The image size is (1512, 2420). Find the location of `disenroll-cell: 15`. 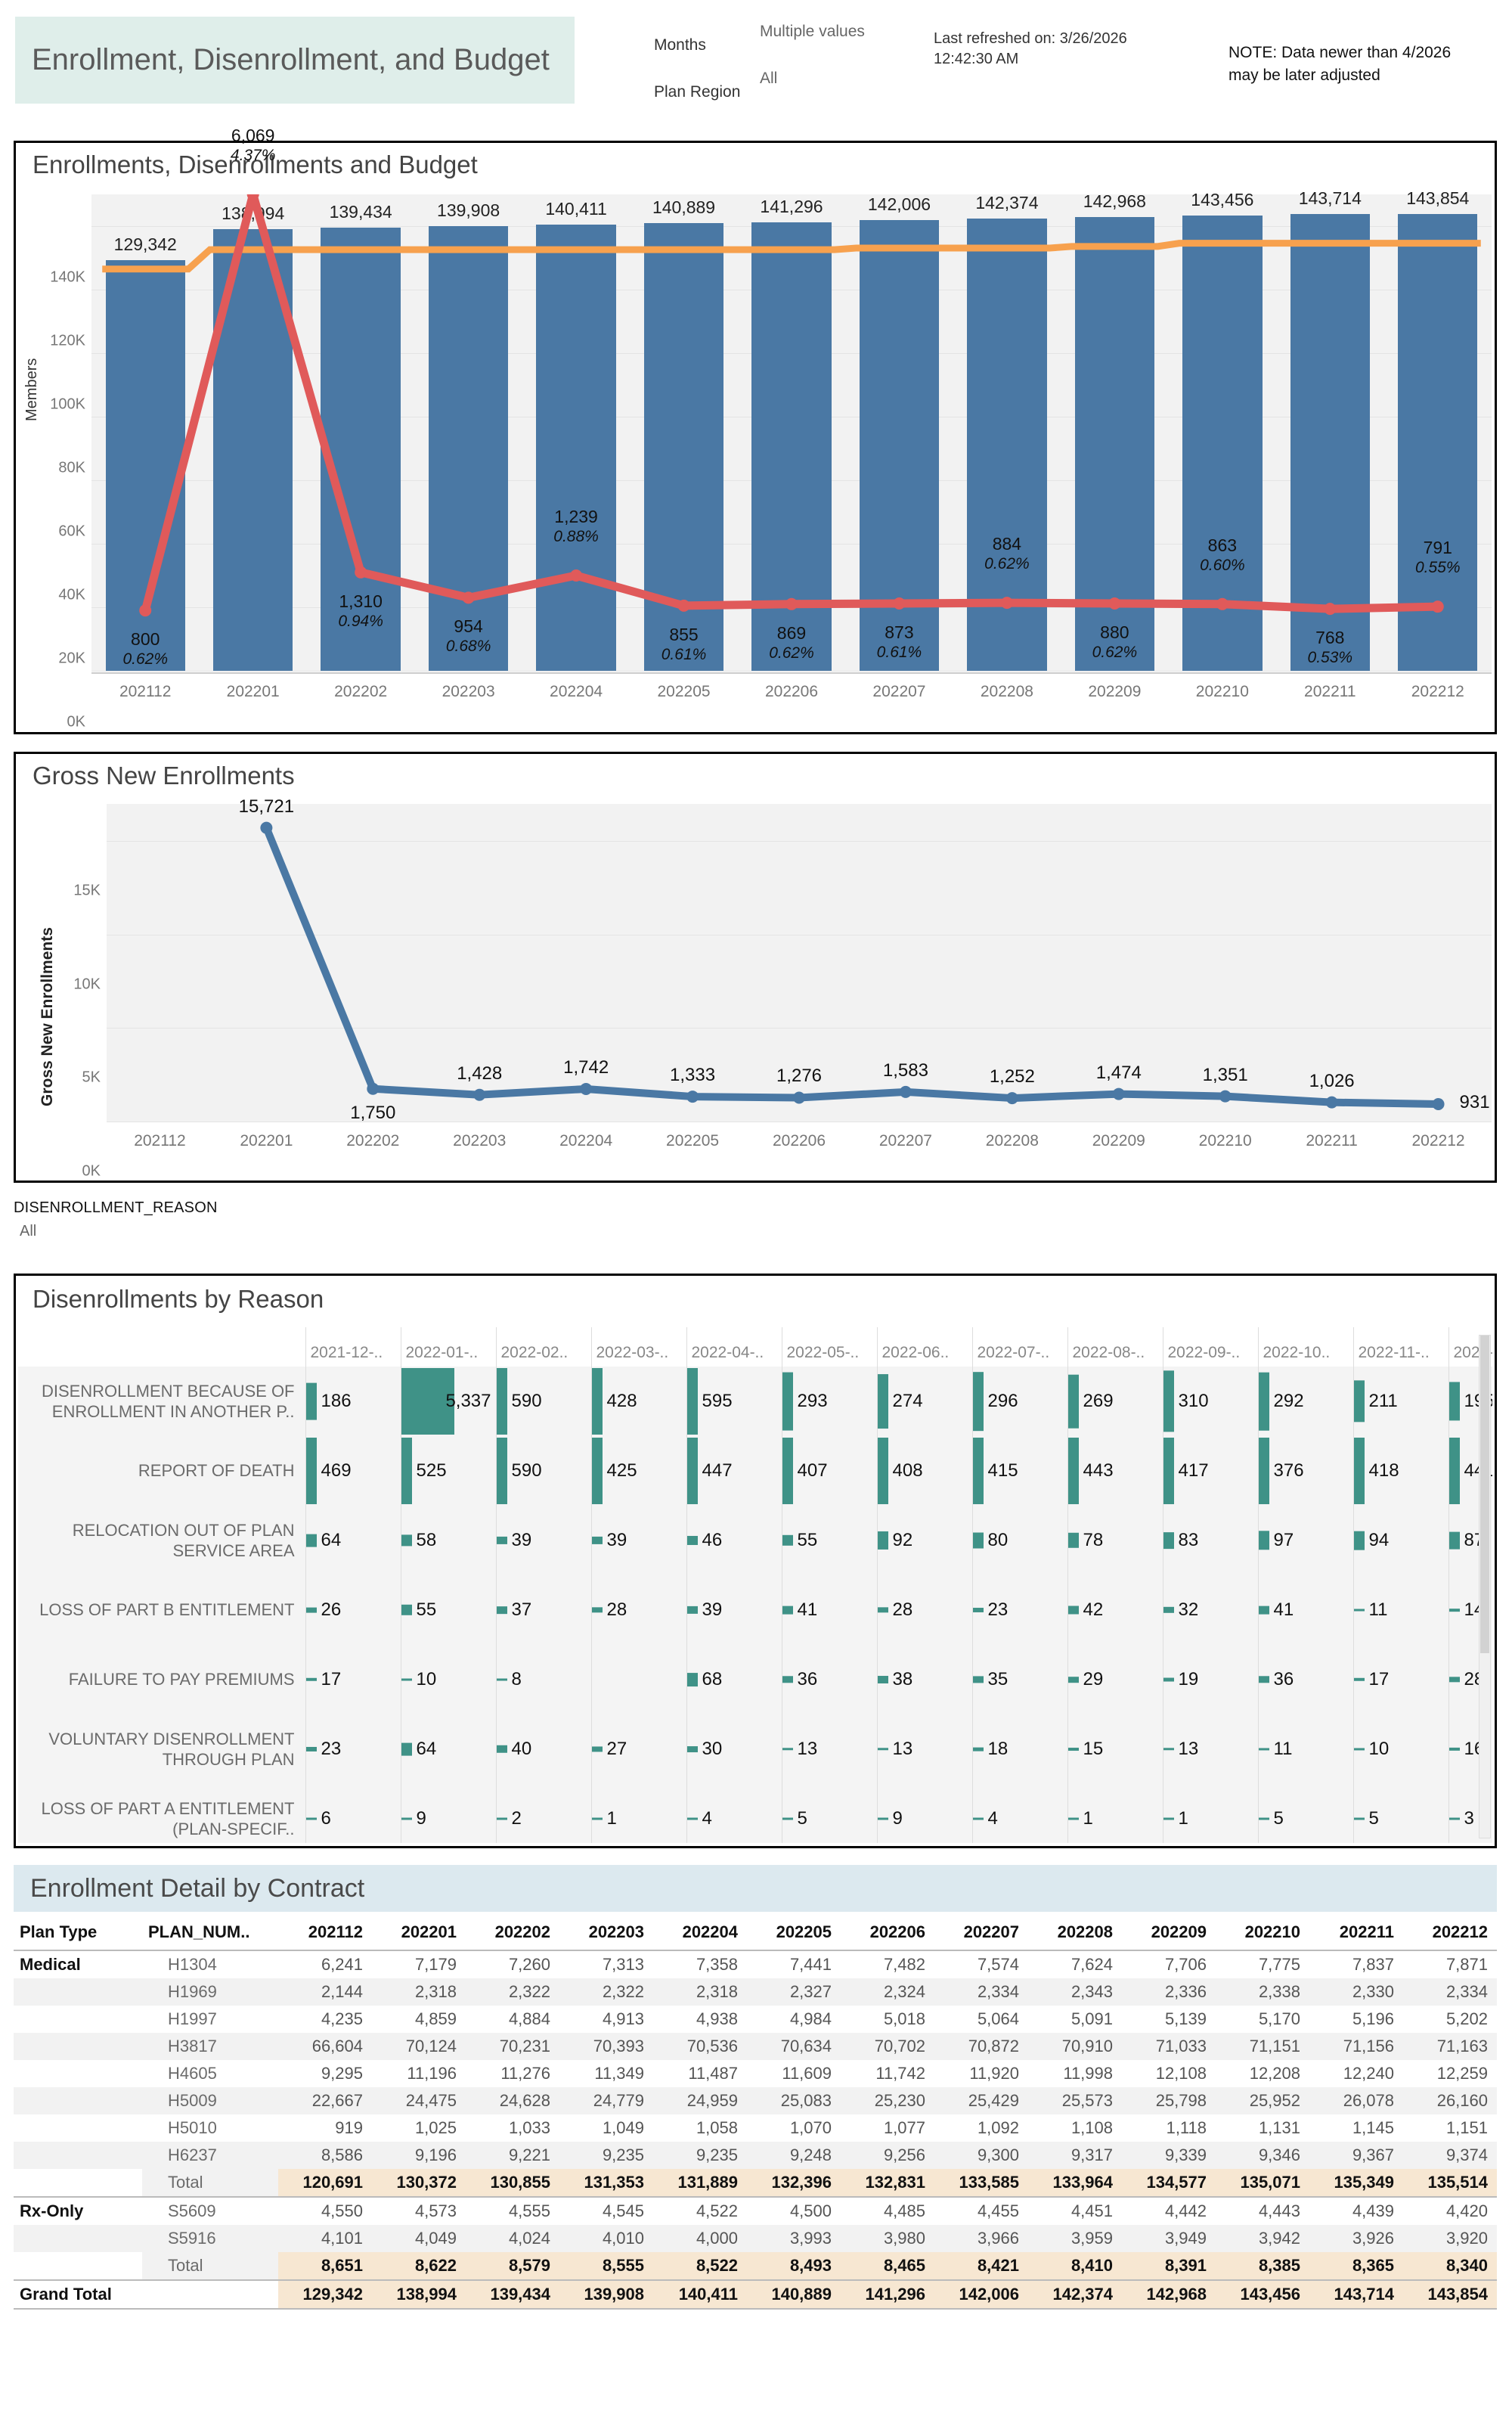

disenroll-cell: 15 is located at coordinates (1115, 1749).